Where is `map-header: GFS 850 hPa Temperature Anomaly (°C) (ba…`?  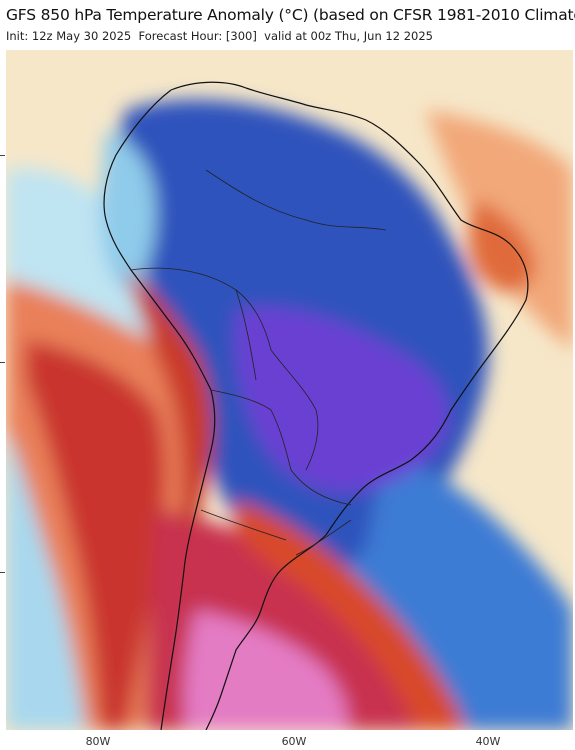 map-header: GFS 850 hPa Temperature Anomaly (°C) (ba… is located at coordinates (287, 24).